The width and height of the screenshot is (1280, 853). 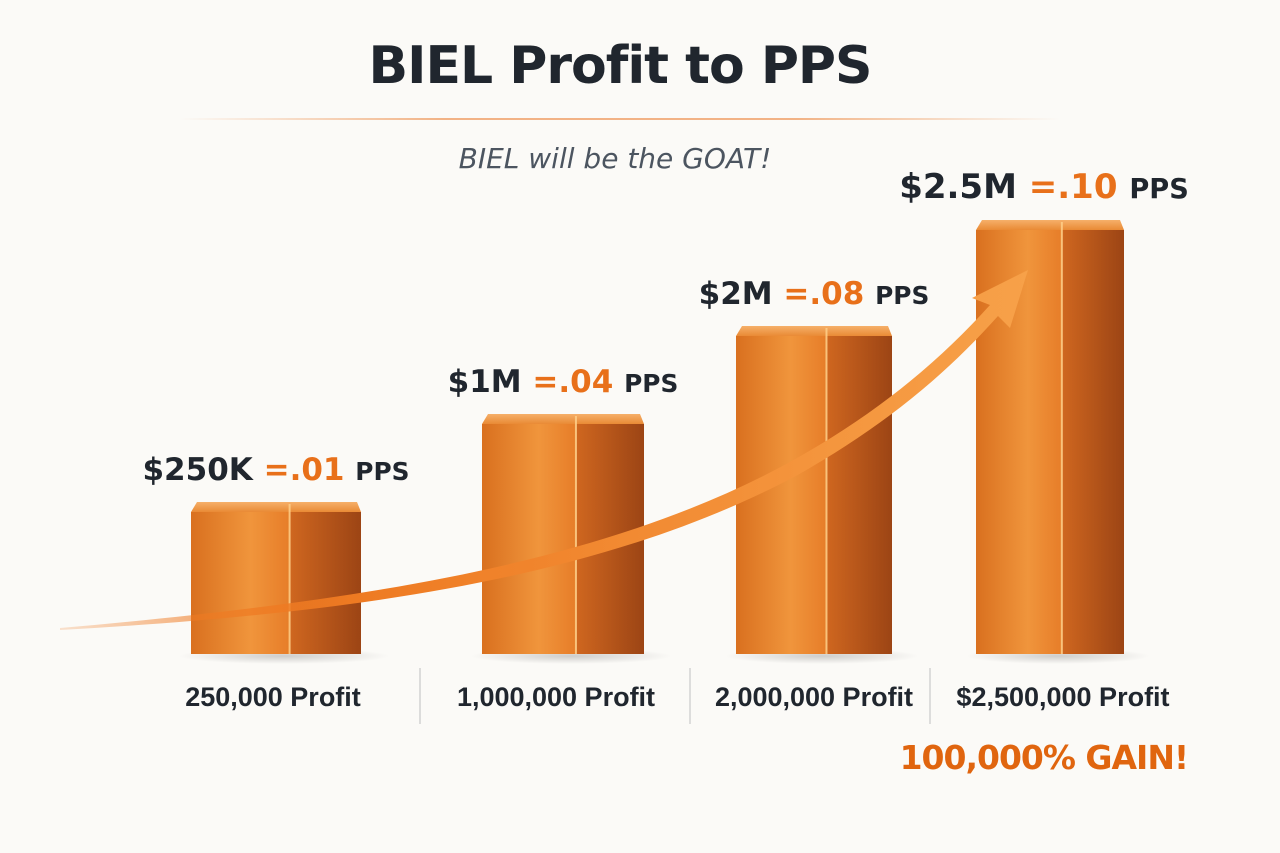 What do you see at coordinates (620, 119) in the screenshot?
I see `title-divider` at bounding box center [620, 119].